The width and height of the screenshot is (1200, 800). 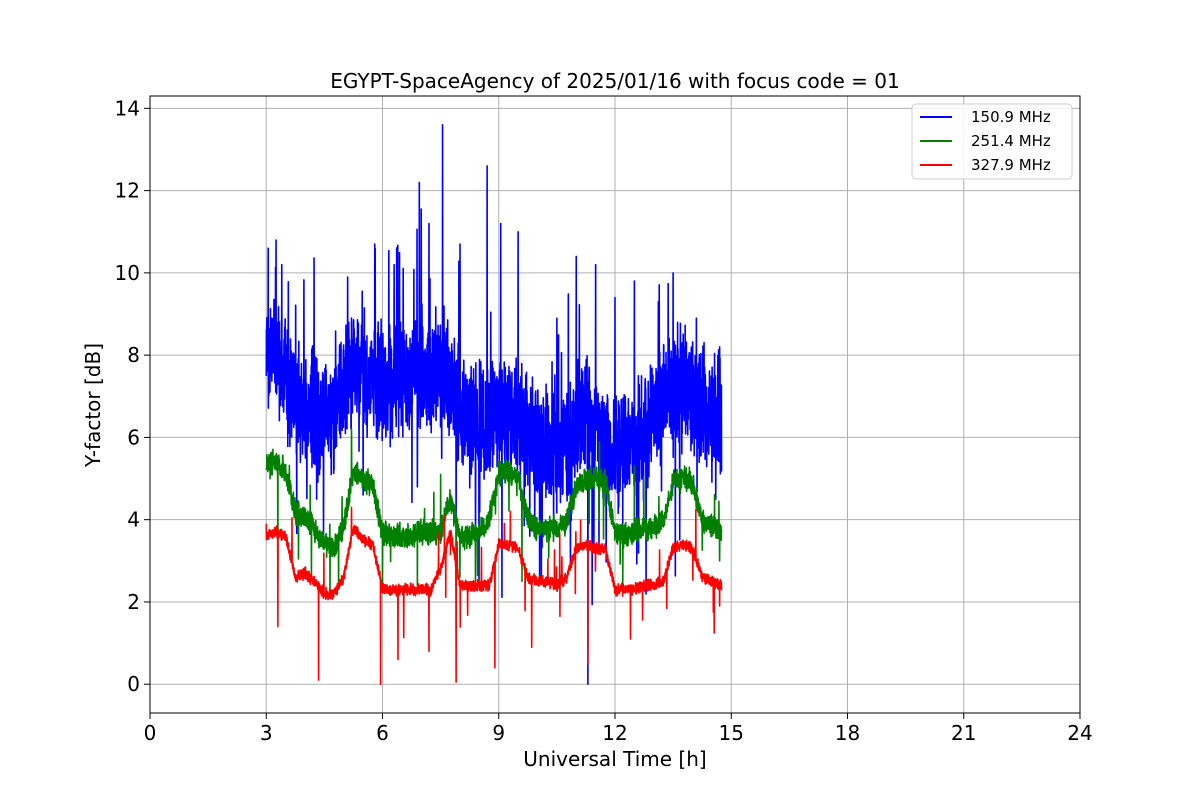 What do you see at coordinates (963, 733) in the screenshot?
I see `x-tick-label: 21` at bounding box center [963, 733].